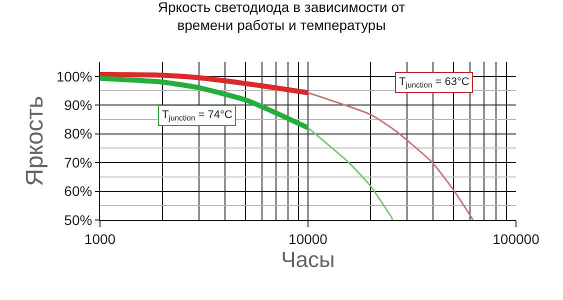  What do you see at coordinates (434, 83) in the screenshot?
I see `text: T$_{junction}$ = 63°C` at bounding box center [434, 83].